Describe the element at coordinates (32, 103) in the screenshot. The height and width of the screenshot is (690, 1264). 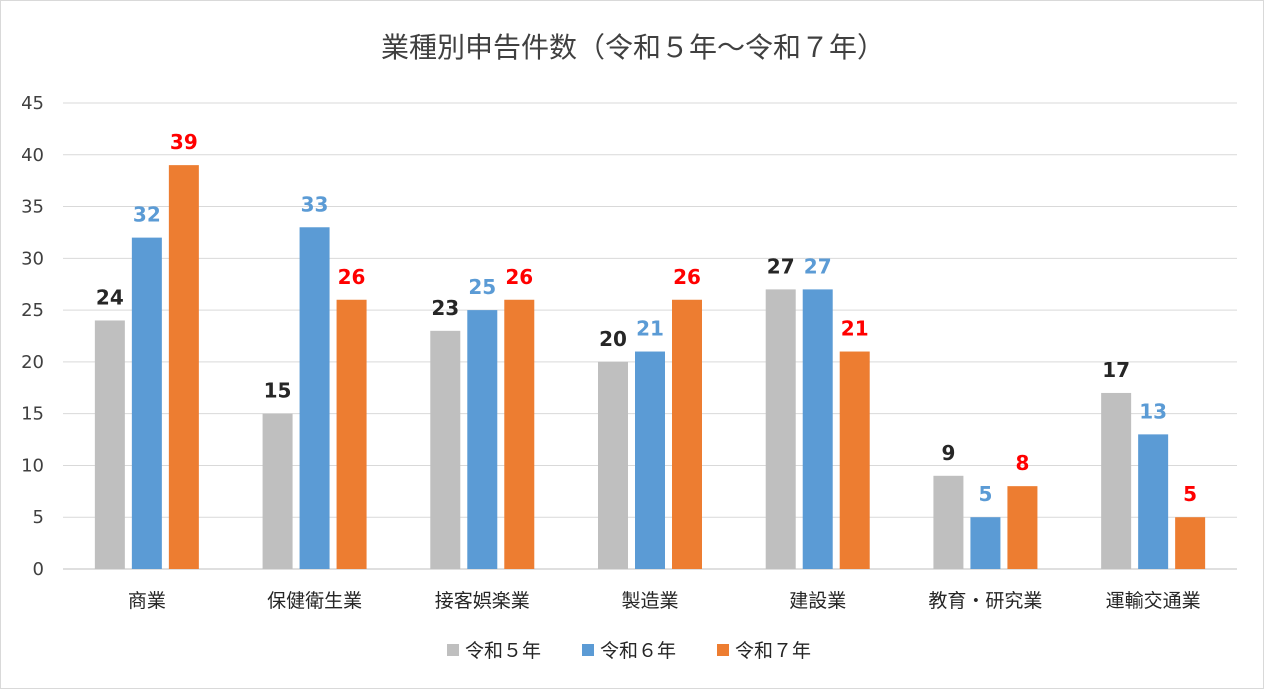
I see `y-tick-label: 45` at that location.